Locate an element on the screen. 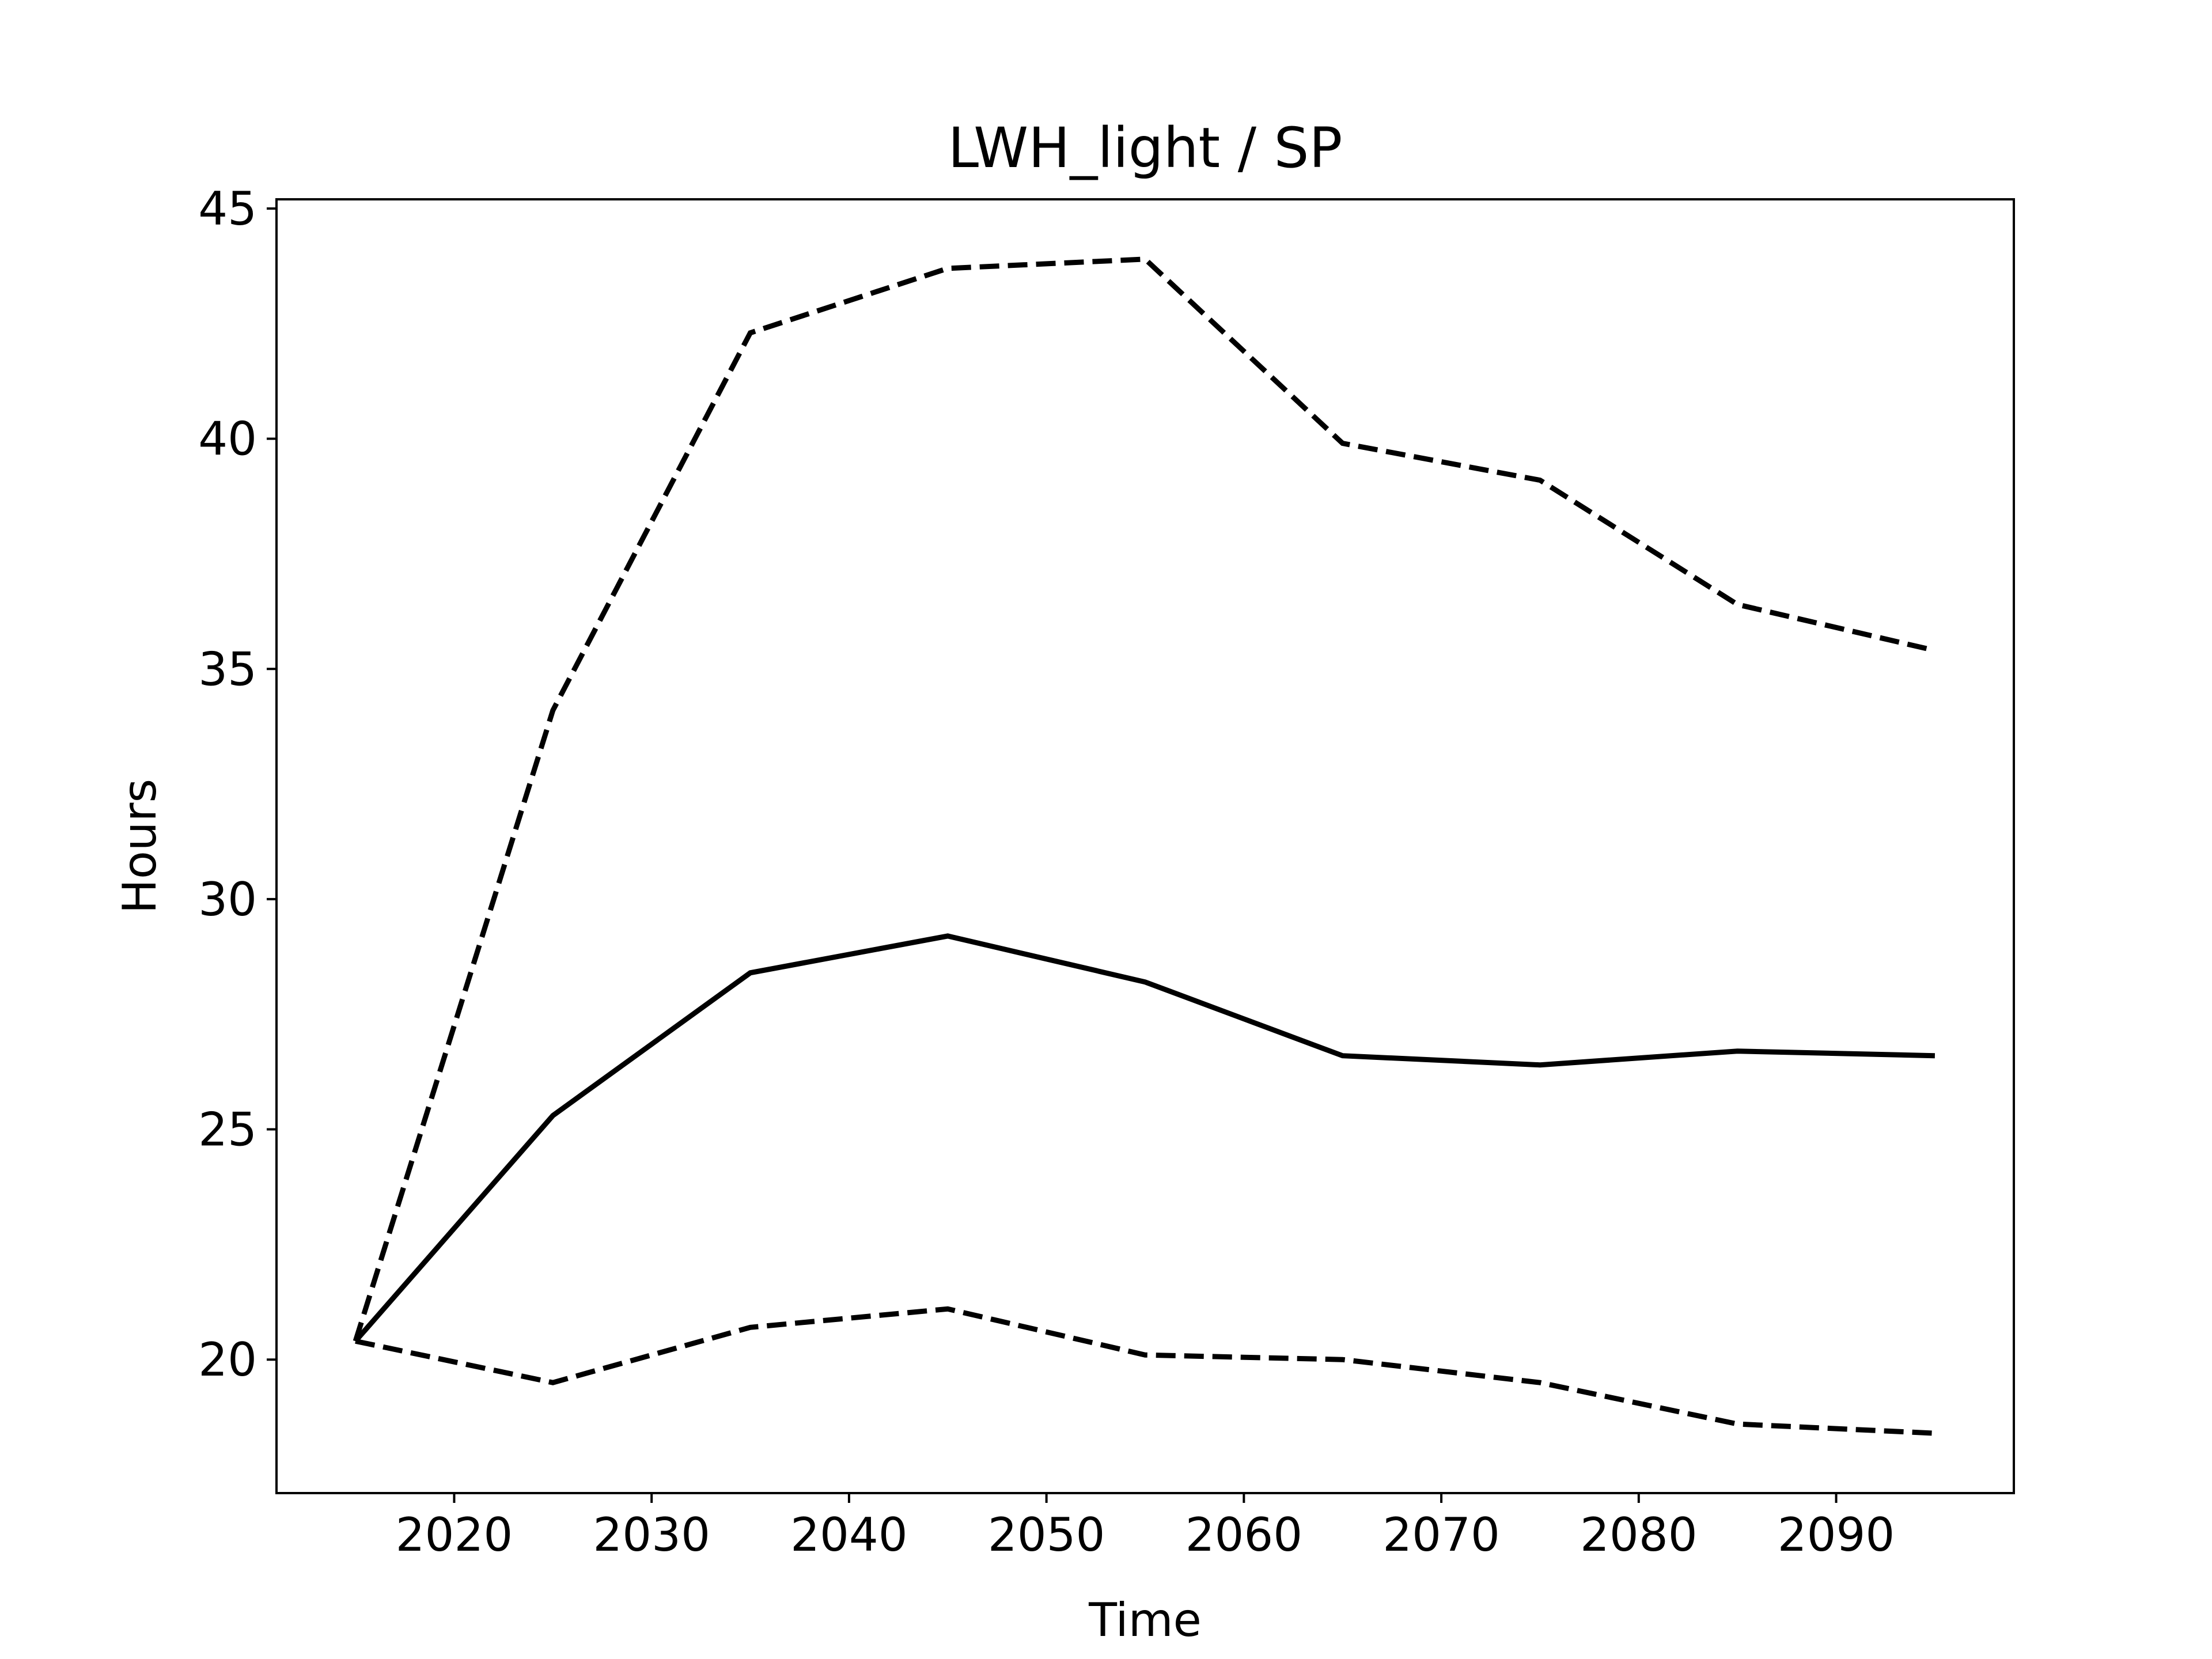  y-axis-ticks: 20 25 30 35 40 45 is located at coordinates (237, 784).